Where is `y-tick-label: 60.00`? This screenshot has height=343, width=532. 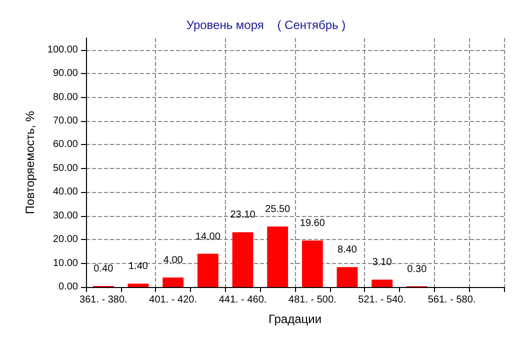 y-tick-label: 60.00 is located at coordinates (65, 144).